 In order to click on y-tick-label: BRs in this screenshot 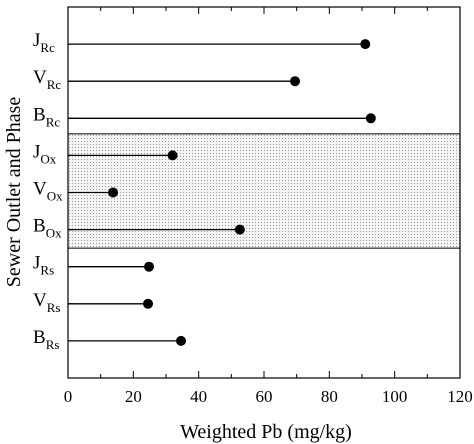, I will do `click(46, 339)`.